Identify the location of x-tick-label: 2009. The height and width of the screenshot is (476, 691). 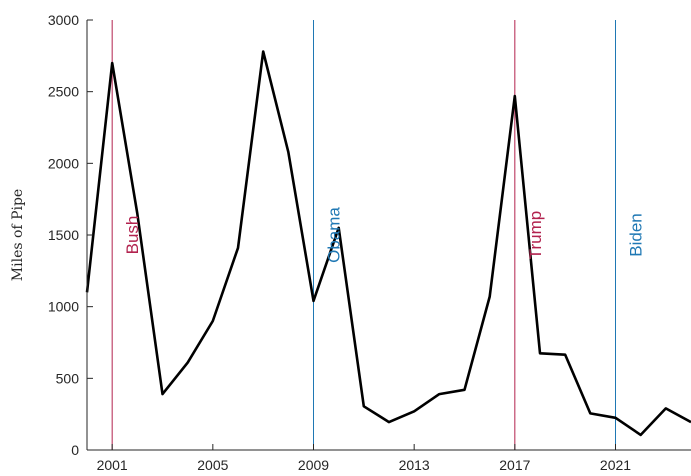
(313, 465).